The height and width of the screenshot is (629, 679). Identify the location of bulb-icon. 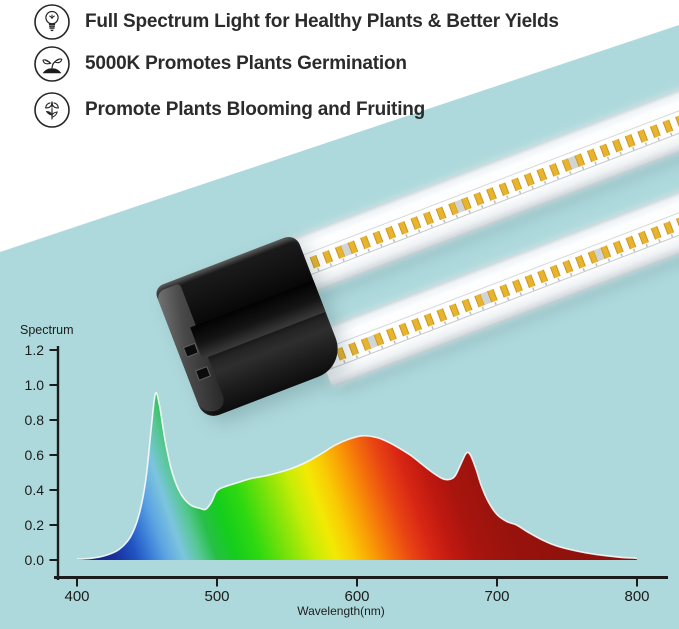
(52, 22).